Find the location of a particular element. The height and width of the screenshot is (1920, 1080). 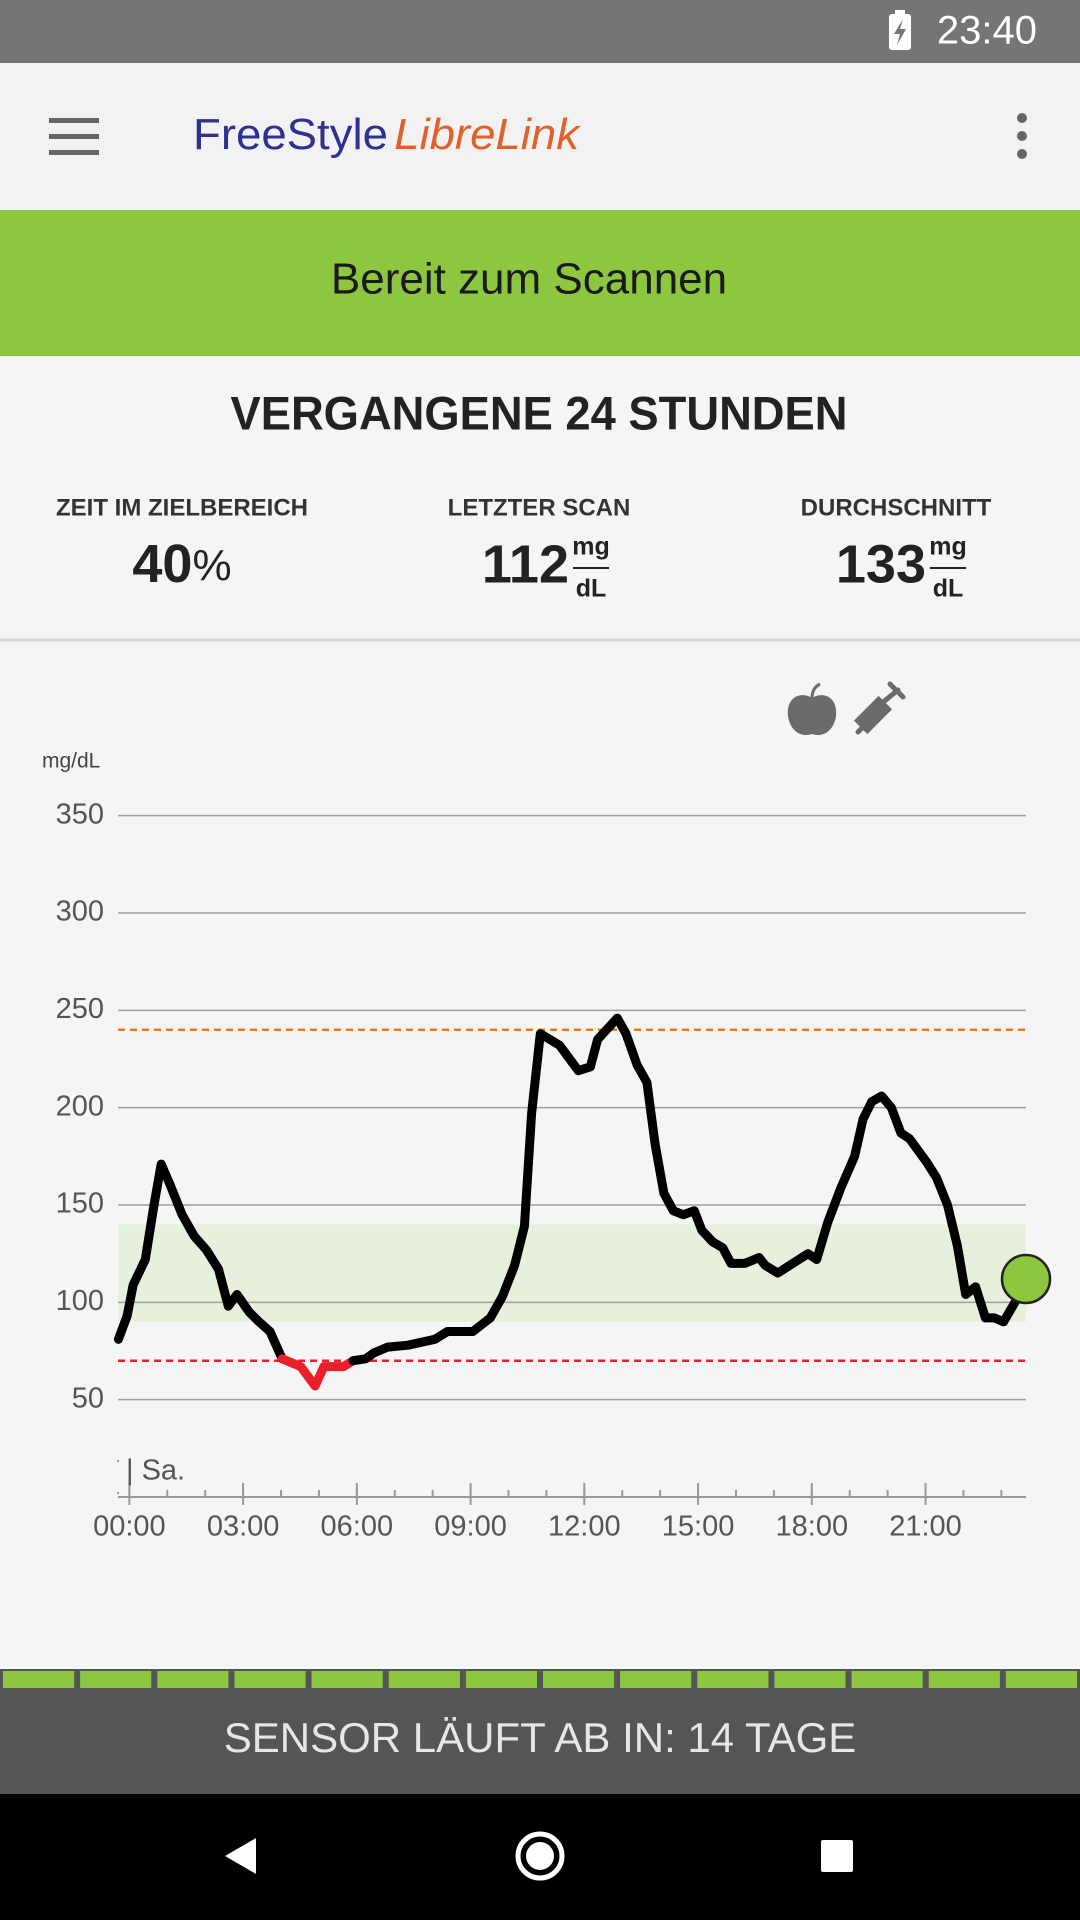

stat-value: 112 is located at coordinates (525, 564).